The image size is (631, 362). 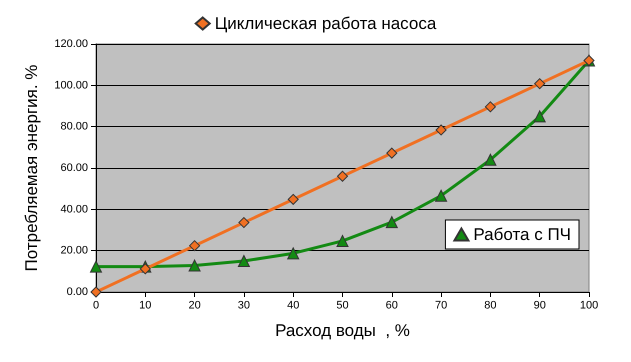 What do you see at coordinates (441, 306) in the screenshot?
I see `x-tick-label: 70` at bounding box center [441, 306].